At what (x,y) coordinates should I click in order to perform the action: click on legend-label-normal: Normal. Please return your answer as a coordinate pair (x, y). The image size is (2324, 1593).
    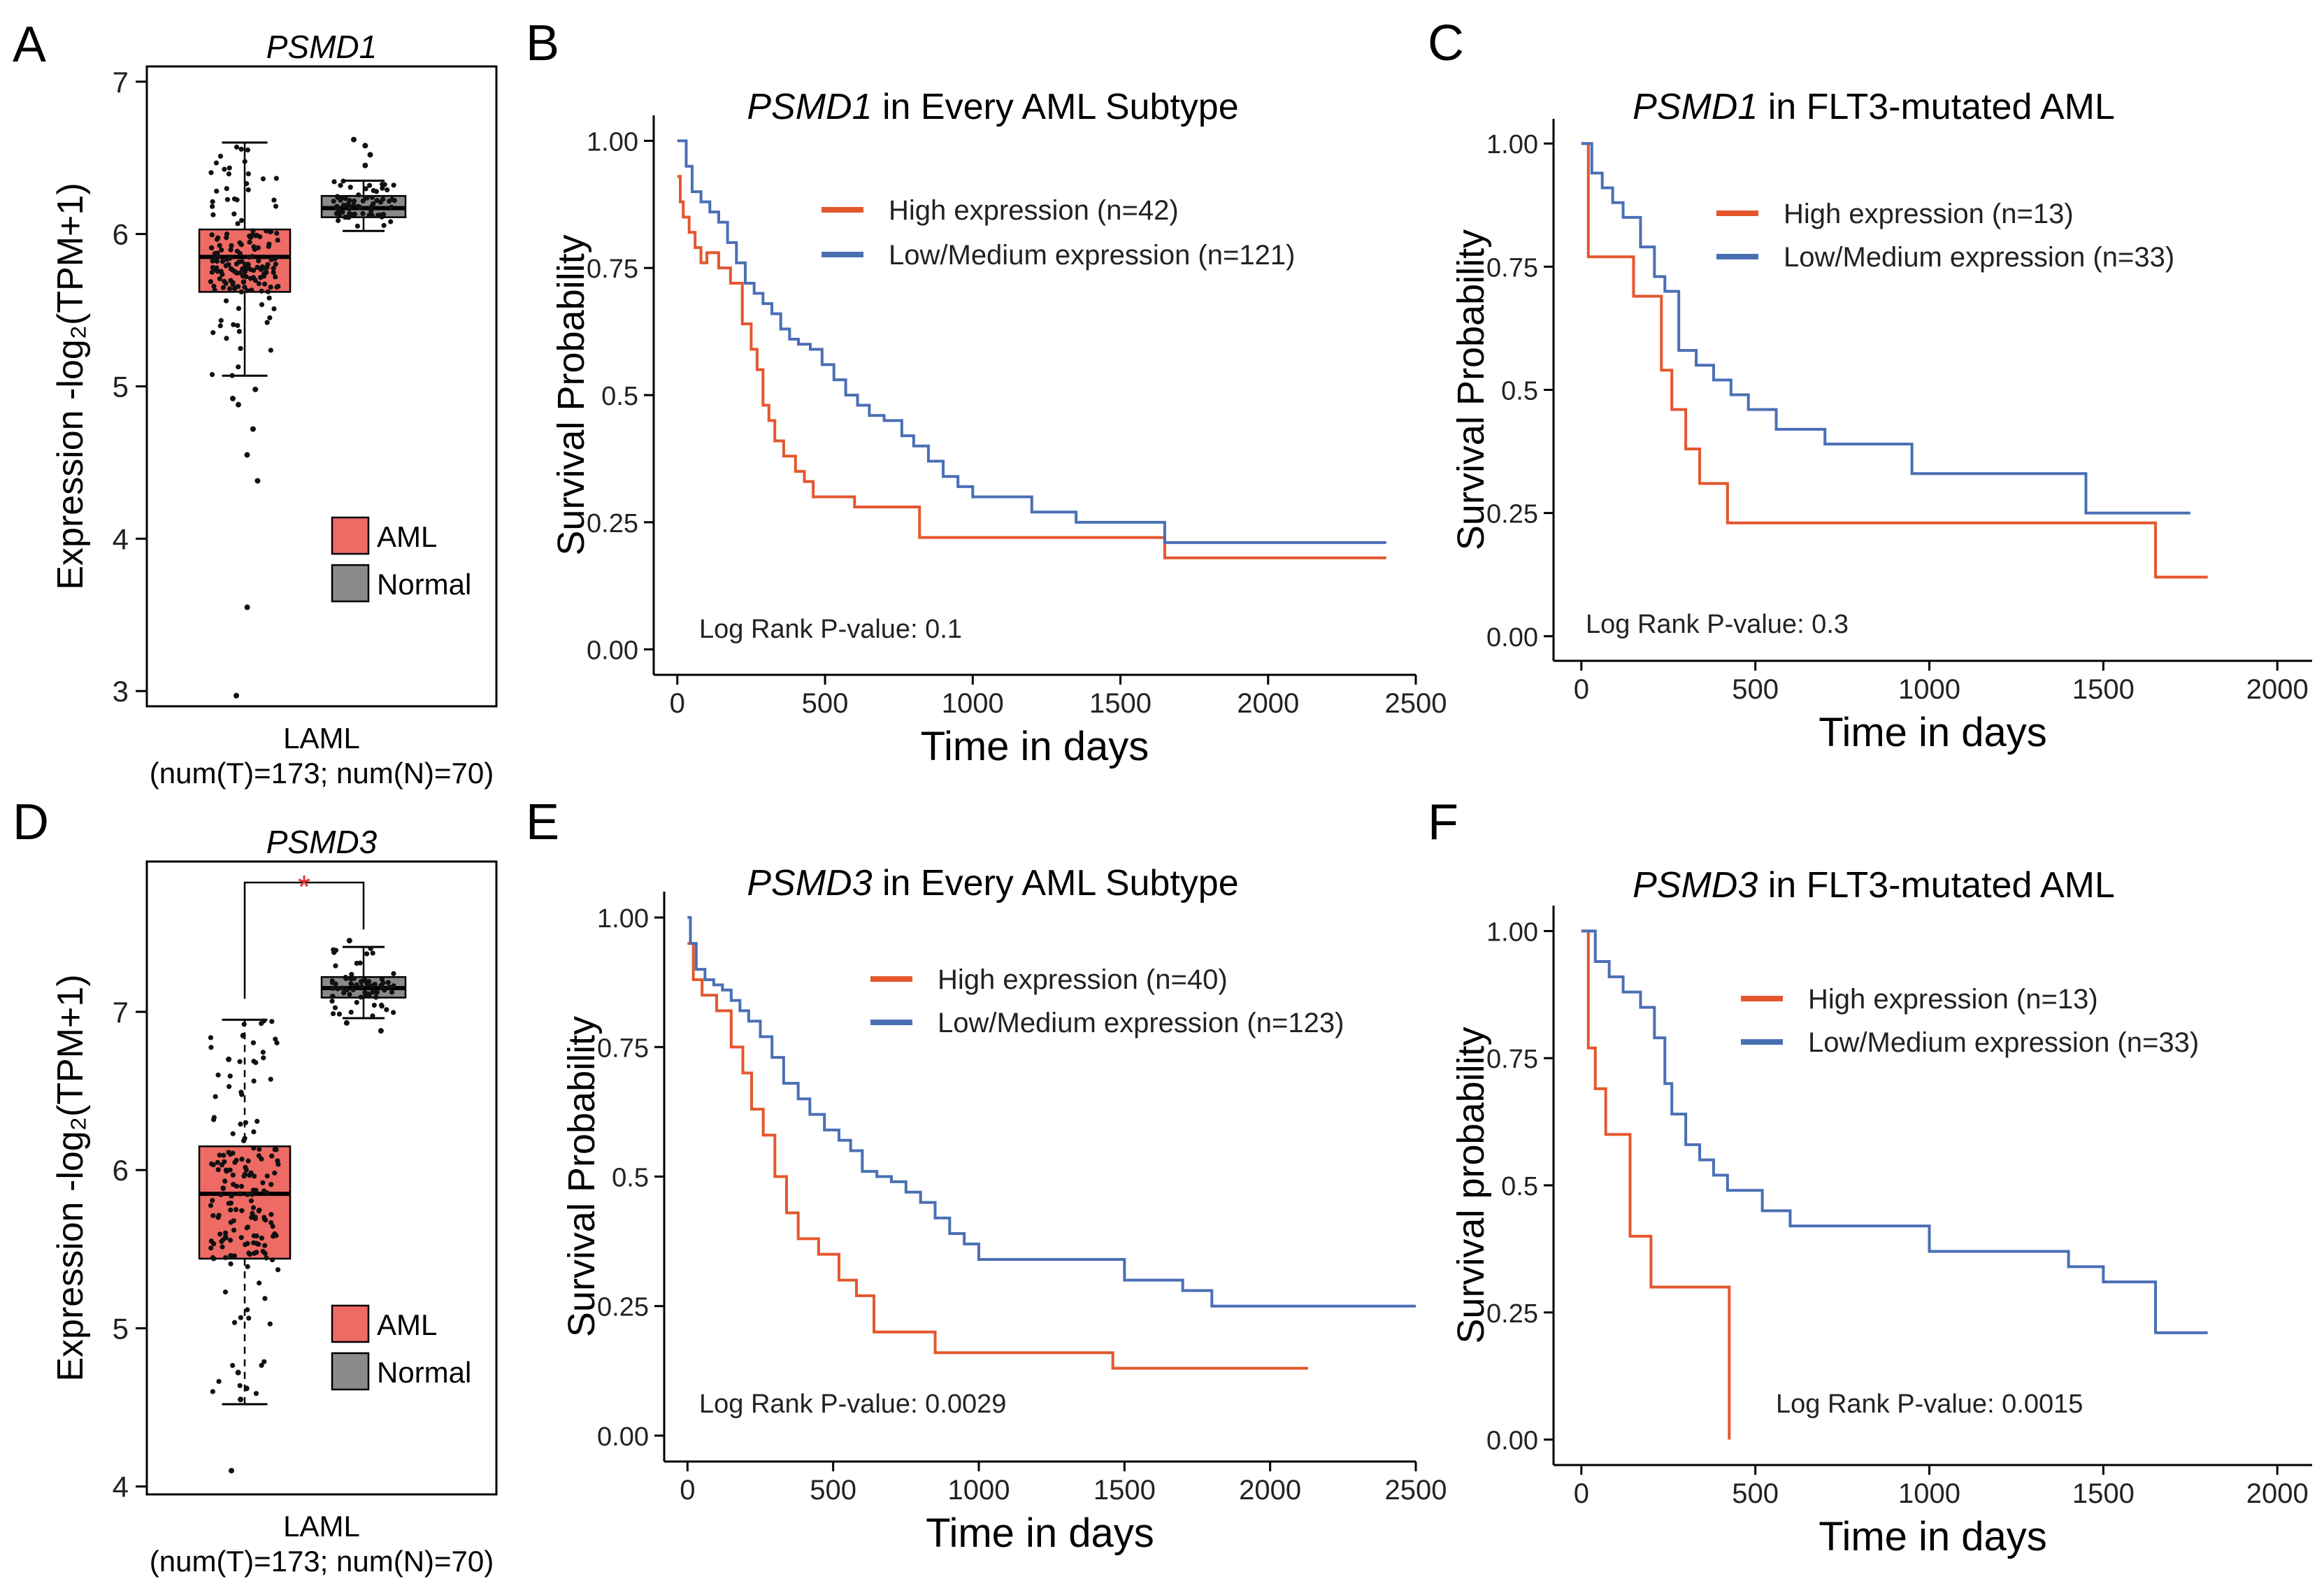
    Looking at the image, I should click on (424, 584).